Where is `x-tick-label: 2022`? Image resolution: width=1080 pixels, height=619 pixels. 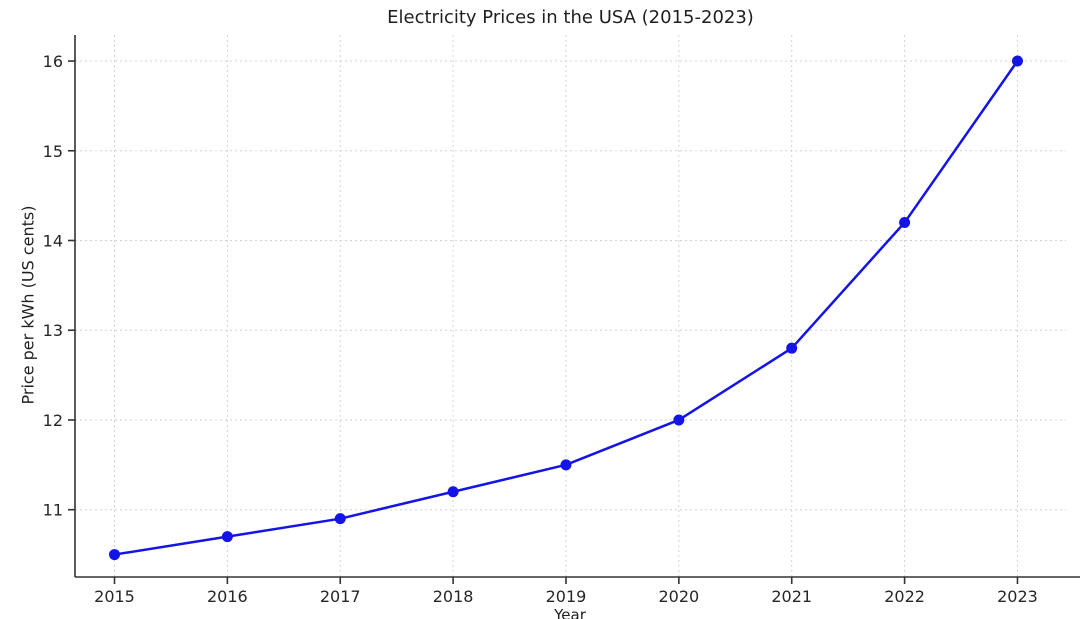
x-tick-label: 2022 is located at coordinates (904, 596).